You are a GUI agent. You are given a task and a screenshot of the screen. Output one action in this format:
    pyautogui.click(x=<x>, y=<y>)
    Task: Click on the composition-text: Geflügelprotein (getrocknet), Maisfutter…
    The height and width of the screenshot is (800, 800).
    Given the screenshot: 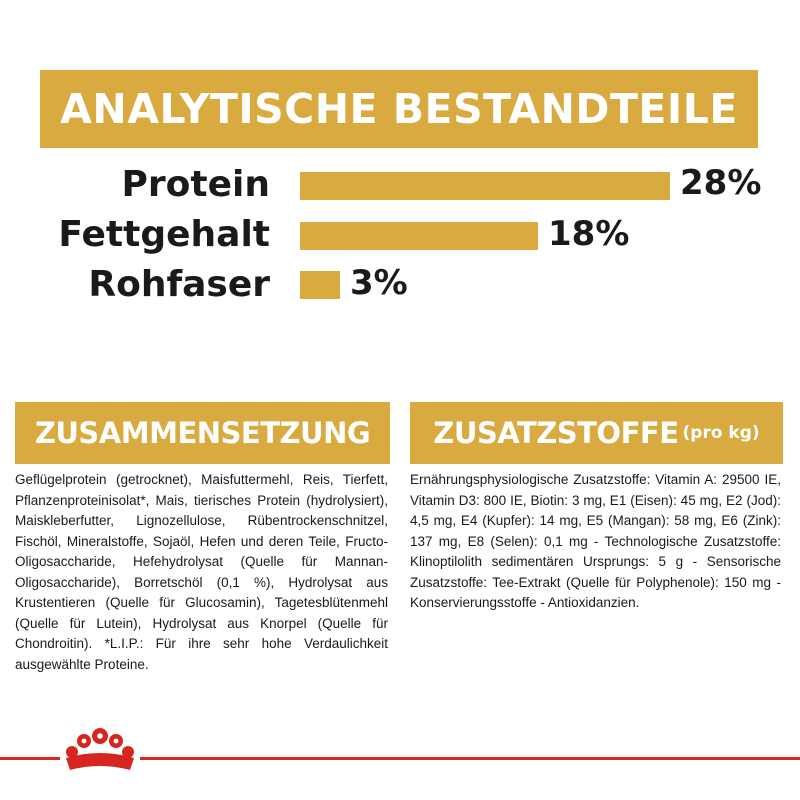 What is the action you would take?
    pyautogui.click(x=201, y=572)
    